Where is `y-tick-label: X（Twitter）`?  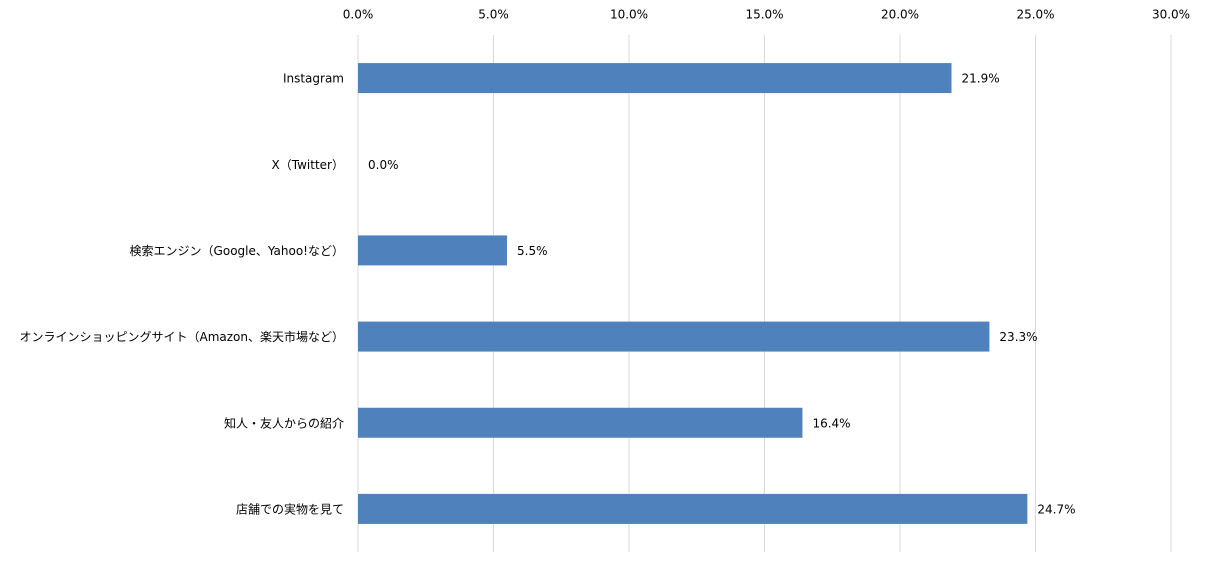 y-tick-label: X（Twitter） is located at coordinates (308, 165).